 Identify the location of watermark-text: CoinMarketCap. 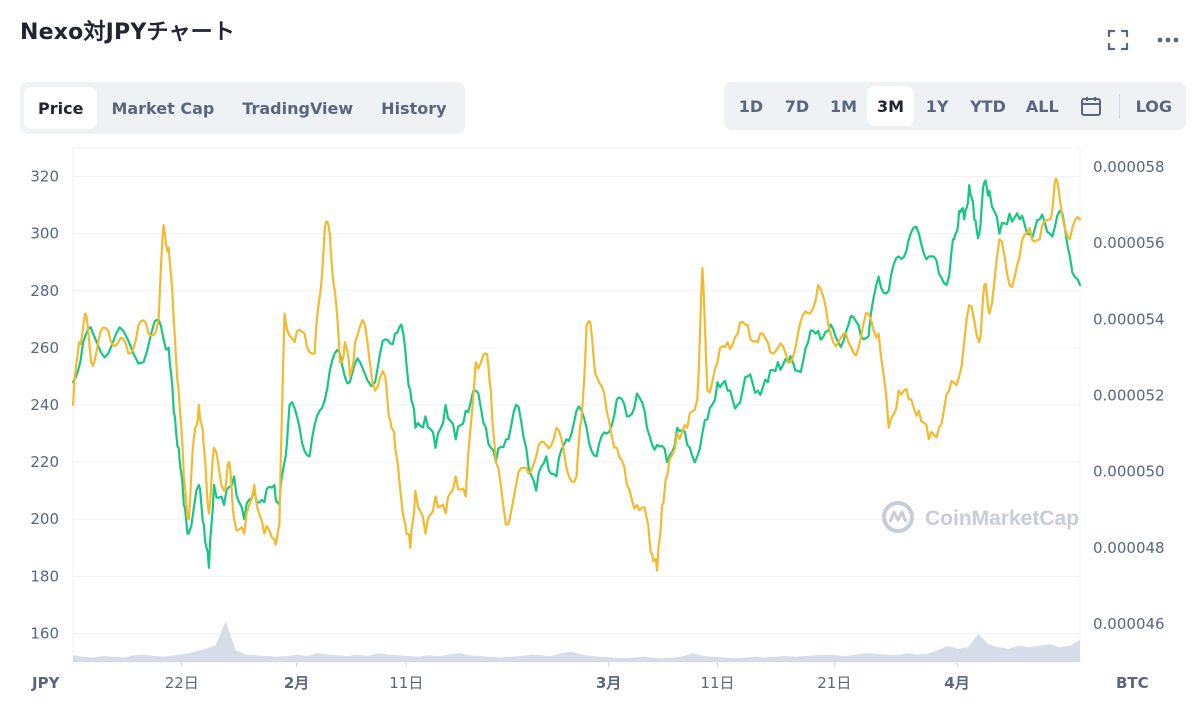
(1002, 518).